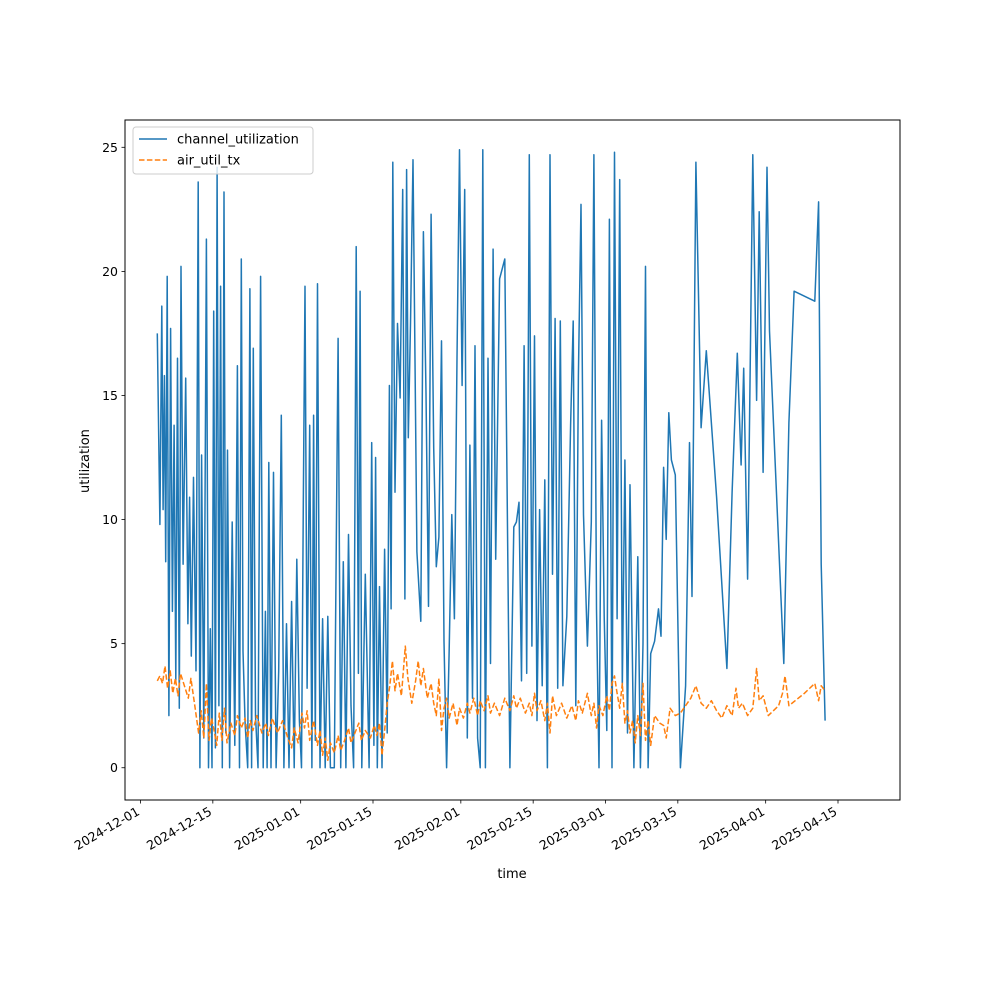 The width and height of the screenshot is (1000, 1000). Describe the element at coordinates (113, 457) in the screenshot. I see `y-axis: 0 5 10 15 20 25` at that location.